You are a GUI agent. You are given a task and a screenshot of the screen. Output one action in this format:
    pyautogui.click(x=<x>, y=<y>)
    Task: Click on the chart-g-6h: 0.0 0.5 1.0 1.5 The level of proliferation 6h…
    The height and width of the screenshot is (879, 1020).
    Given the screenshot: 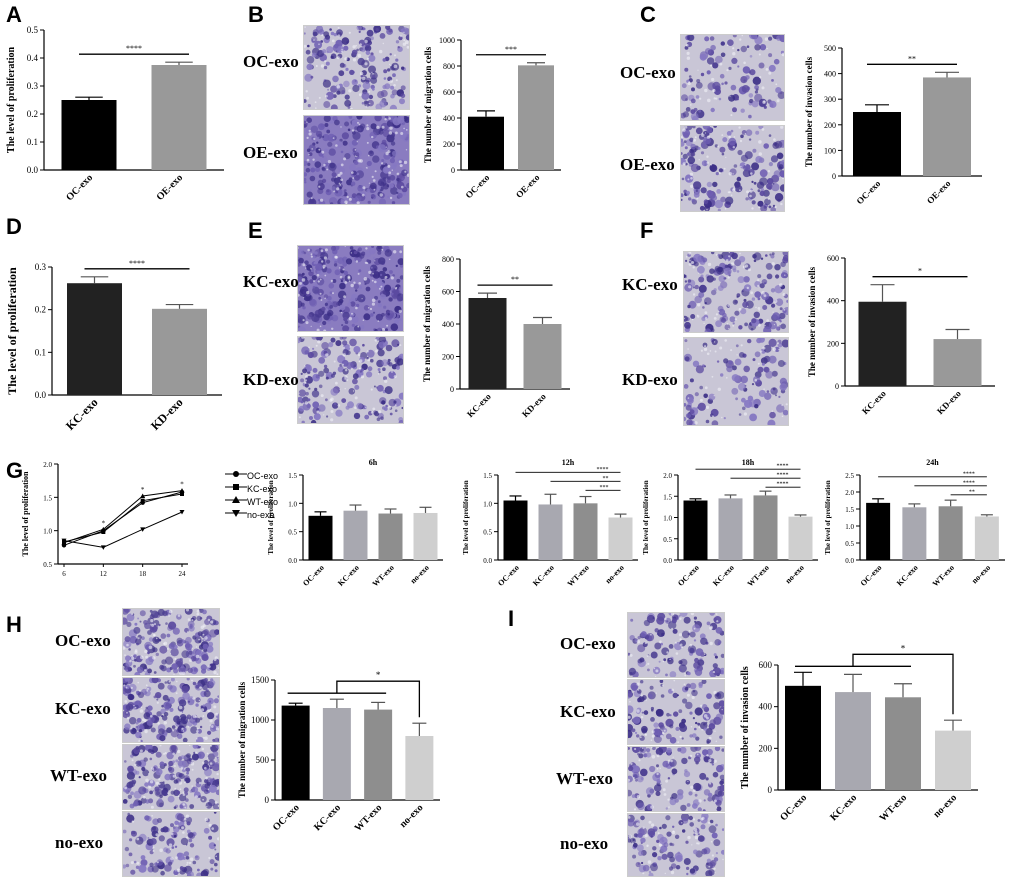 What is the action you would take?
    pyautogui.click(x=355, y=523)
    